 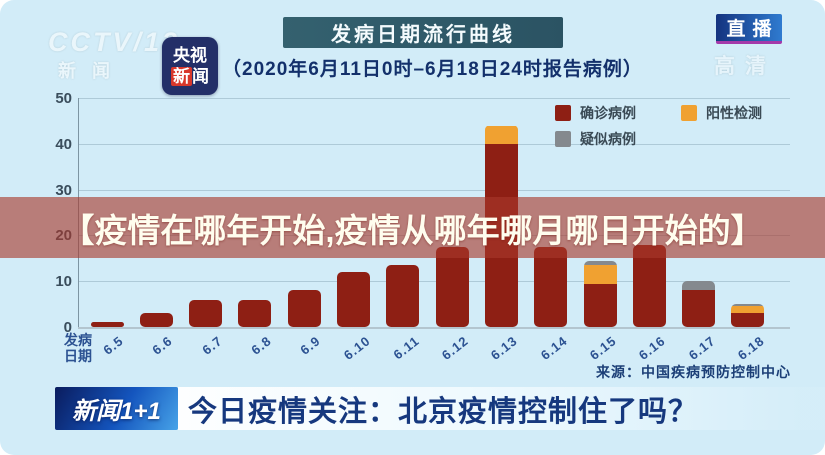 I want to click on bar-6.15, so click(x=600, y=293).